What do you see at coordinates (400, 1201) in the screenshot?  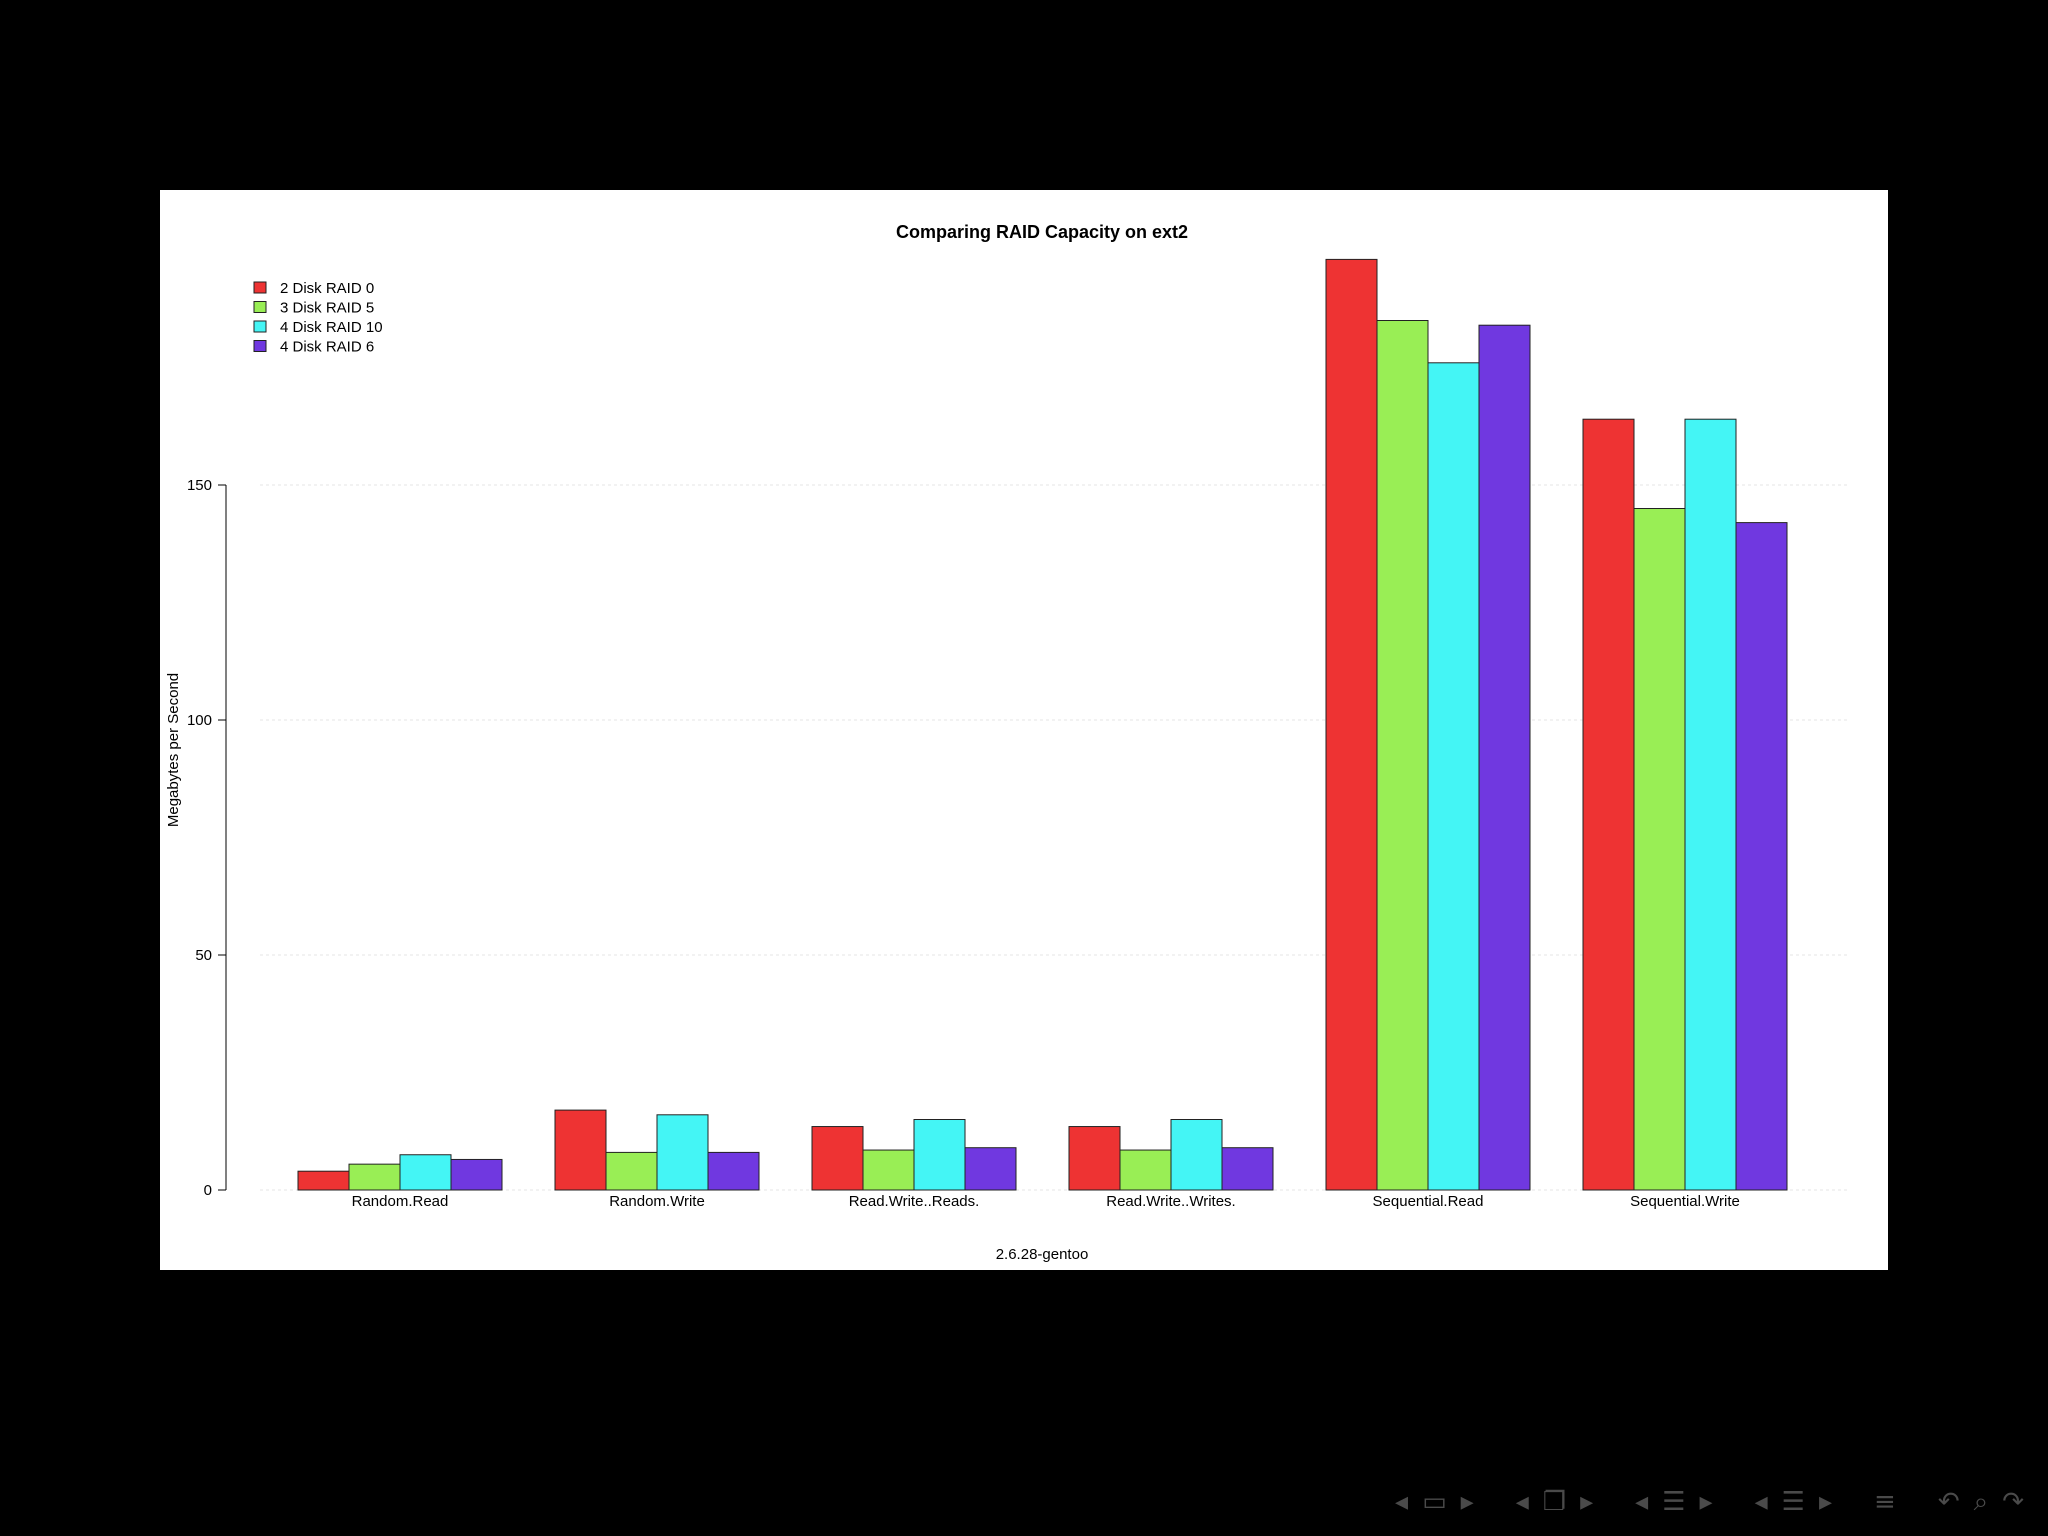 I see `x-tick-label: Random.Read` at bounding box center [400, 1201].